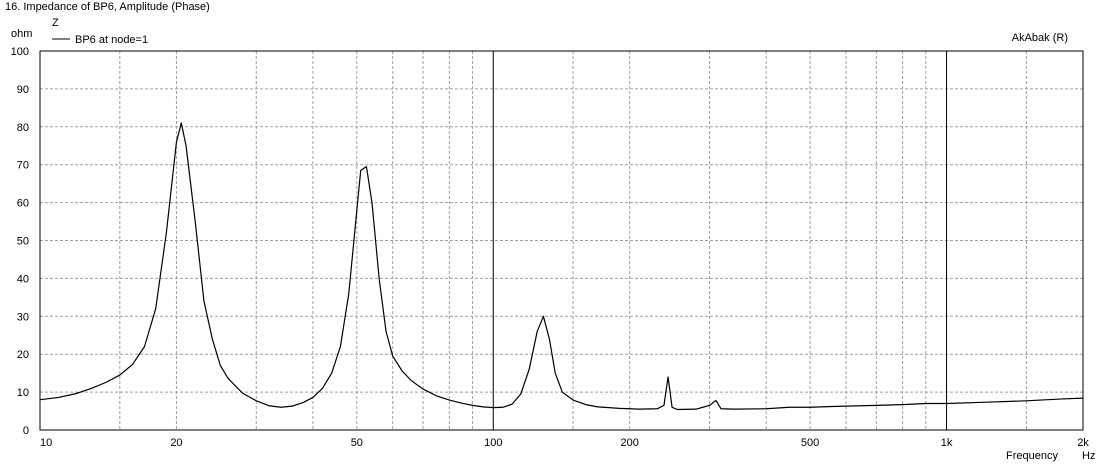 The image size is (1109, 467). Describe the element at coordinates (630, 443) in the screenshot. I see `x-tick-label: 200` at that location.